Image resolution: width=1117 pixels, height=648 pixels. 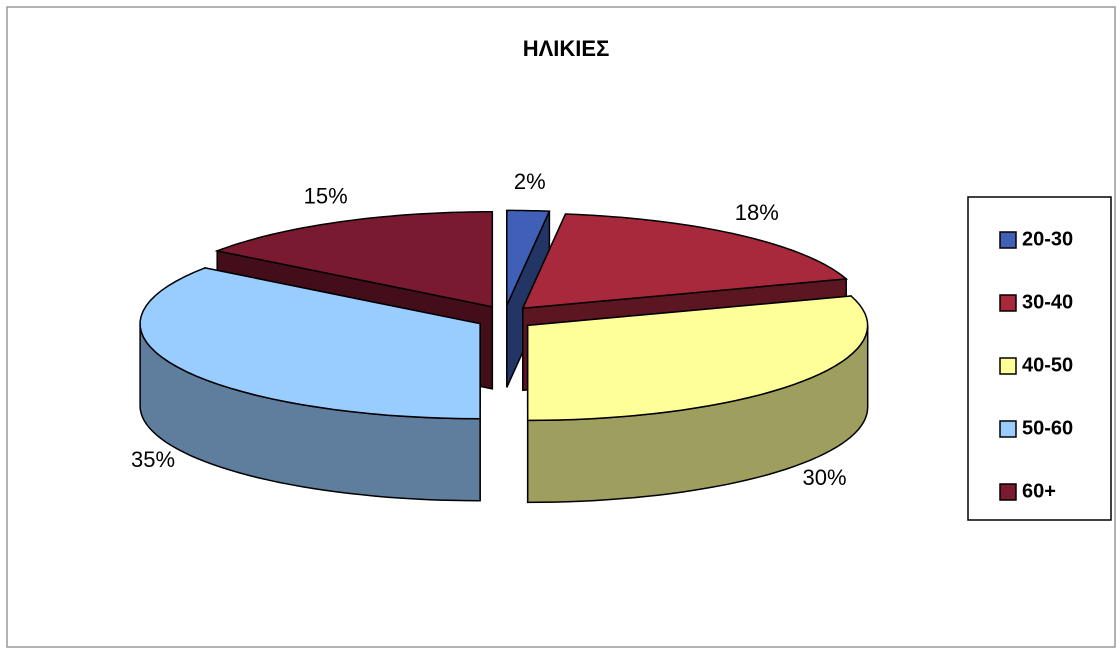 What do you see at coordinates (566, 48) in the screenshot?
I see `chart-title: ΗΛΙΚΙΕΣ` at bounding box center [566, 48].